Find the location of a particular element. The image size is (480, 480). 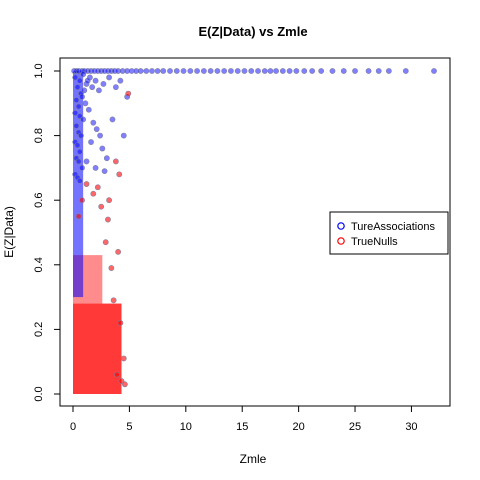

legend-label-true-associations: TureAssociations is located at coordinates (393, 227).